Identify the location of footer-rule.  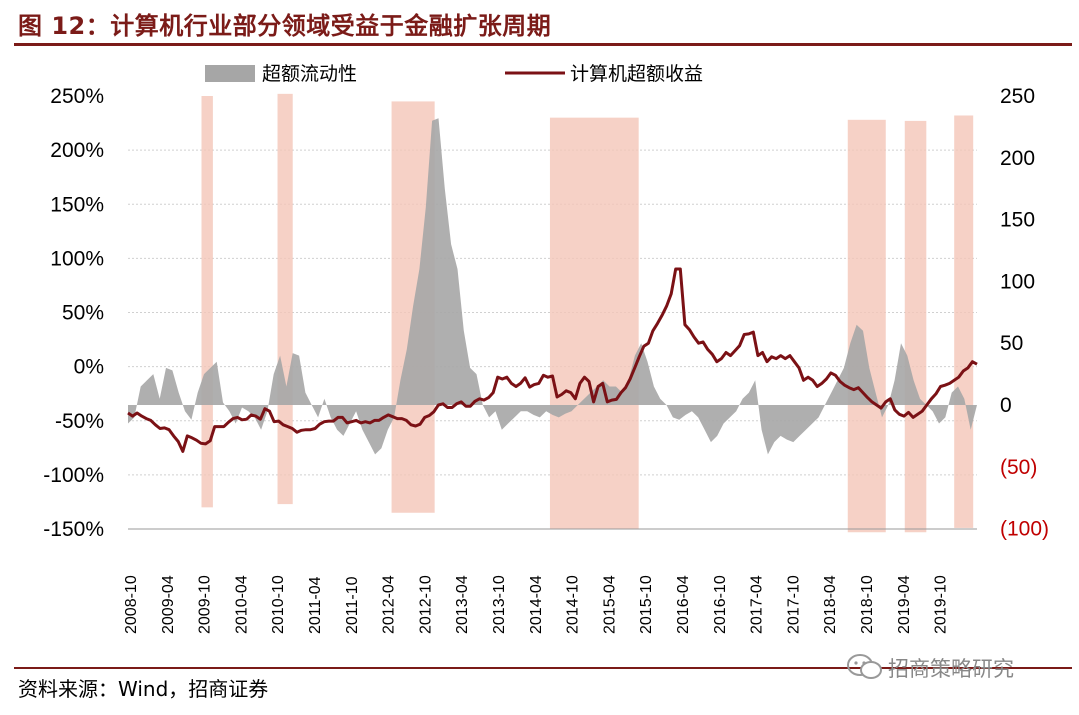
(543, 668).